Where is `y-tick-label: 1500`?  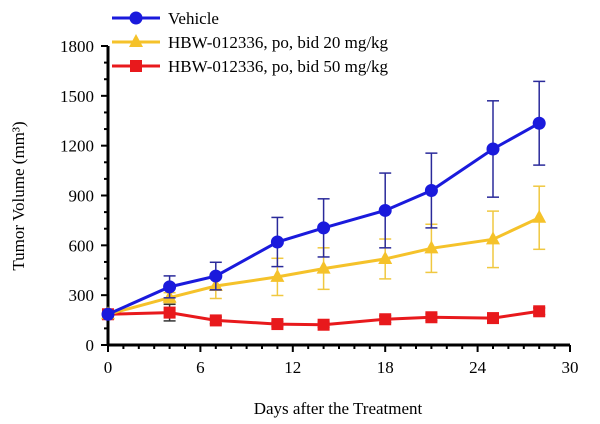 y-tick-label: 1500 is located at coordinates (77, 96).